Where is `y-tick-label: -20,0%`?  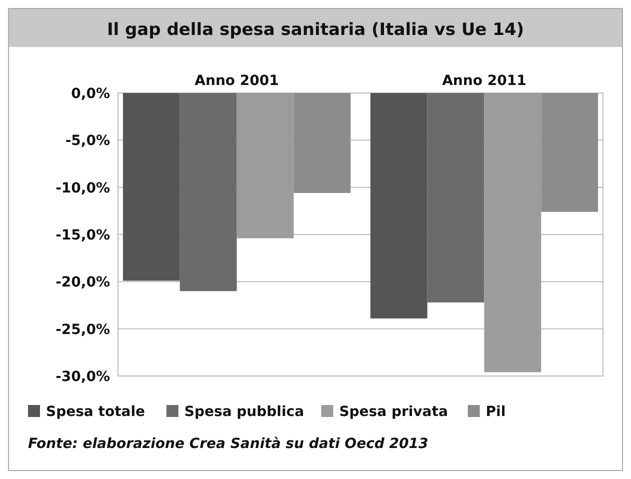
y-tick-label: -20,0% is located at coordinates (83, 282).